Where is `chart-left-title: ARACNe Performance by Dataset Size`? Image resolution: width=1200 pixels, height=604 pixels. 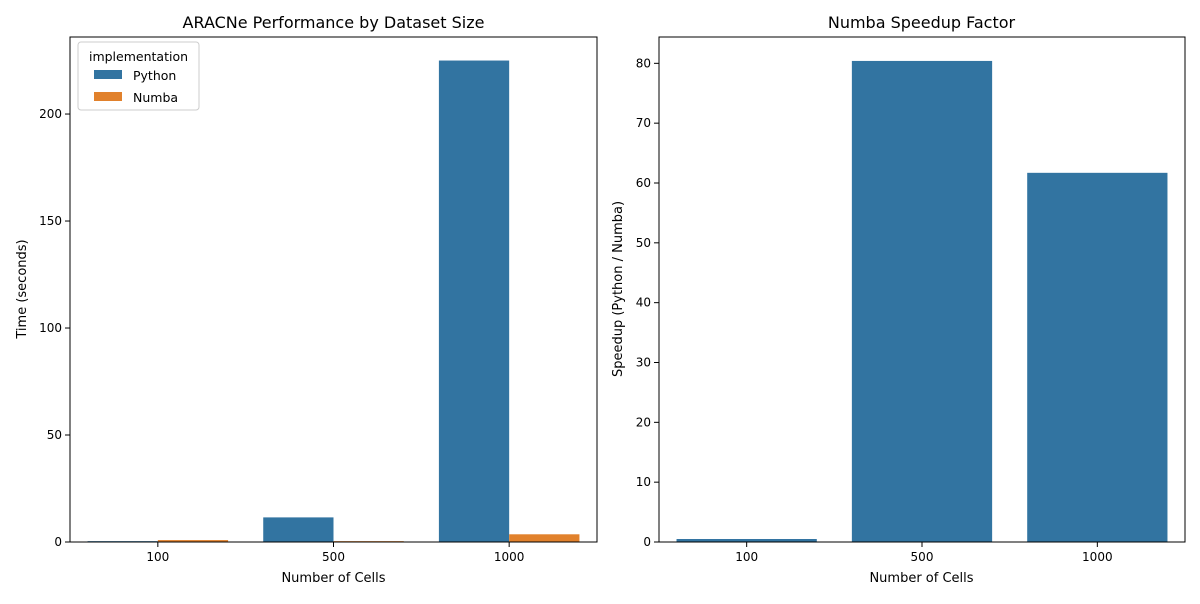
chart-left-title: ARACNe Performance by Dataset Size is located at coordinates (334, 22).